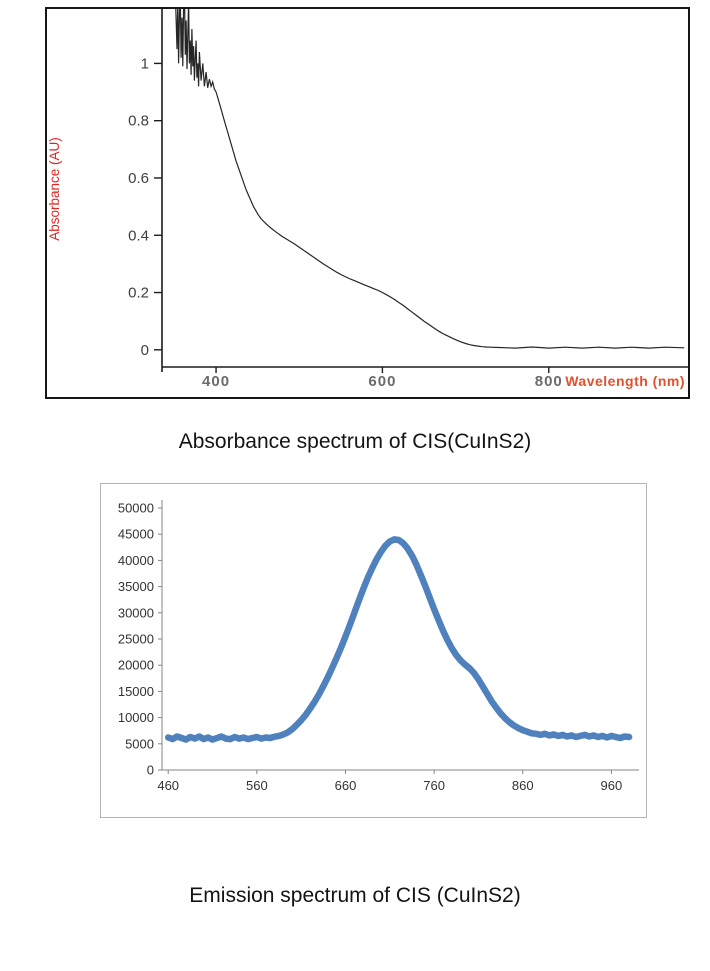 This screenshot has width=710, height=971. Describe the element at coordinates (136, 508) in the screenshot. I see `svg-text: 50000` at that location.